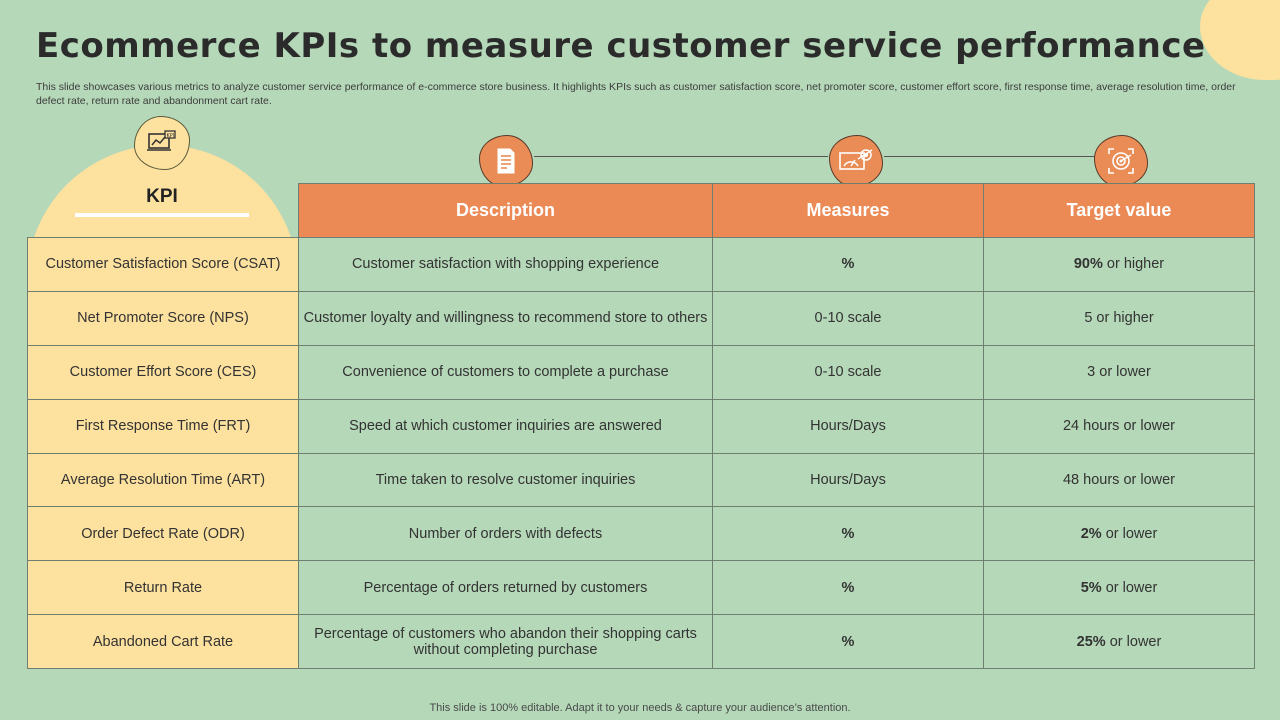 This screenshot has width=1280, height=720. I want to click on kpi-name-cell: First Response Time (FRT), so click(163, 426).